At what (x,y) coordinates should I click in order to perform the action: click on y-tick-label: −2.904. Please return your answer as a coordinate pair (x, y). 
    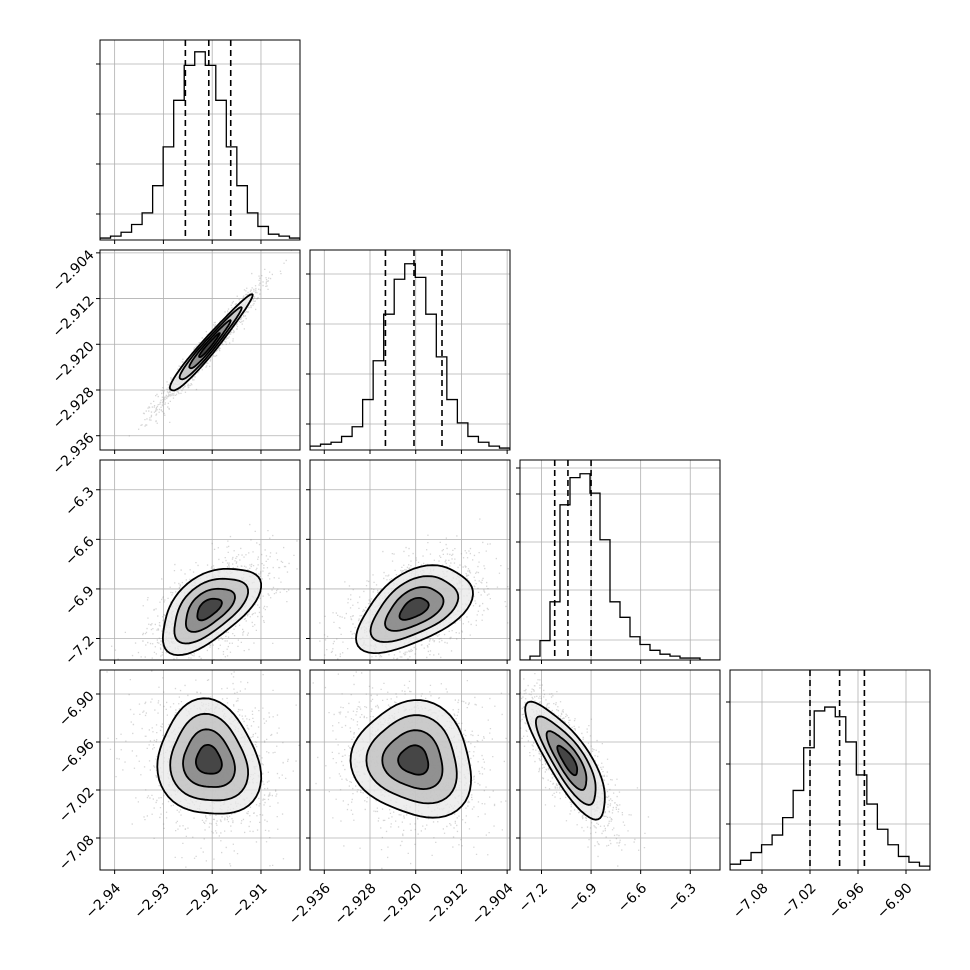
    Looking at the image, I should click on (74, 271).